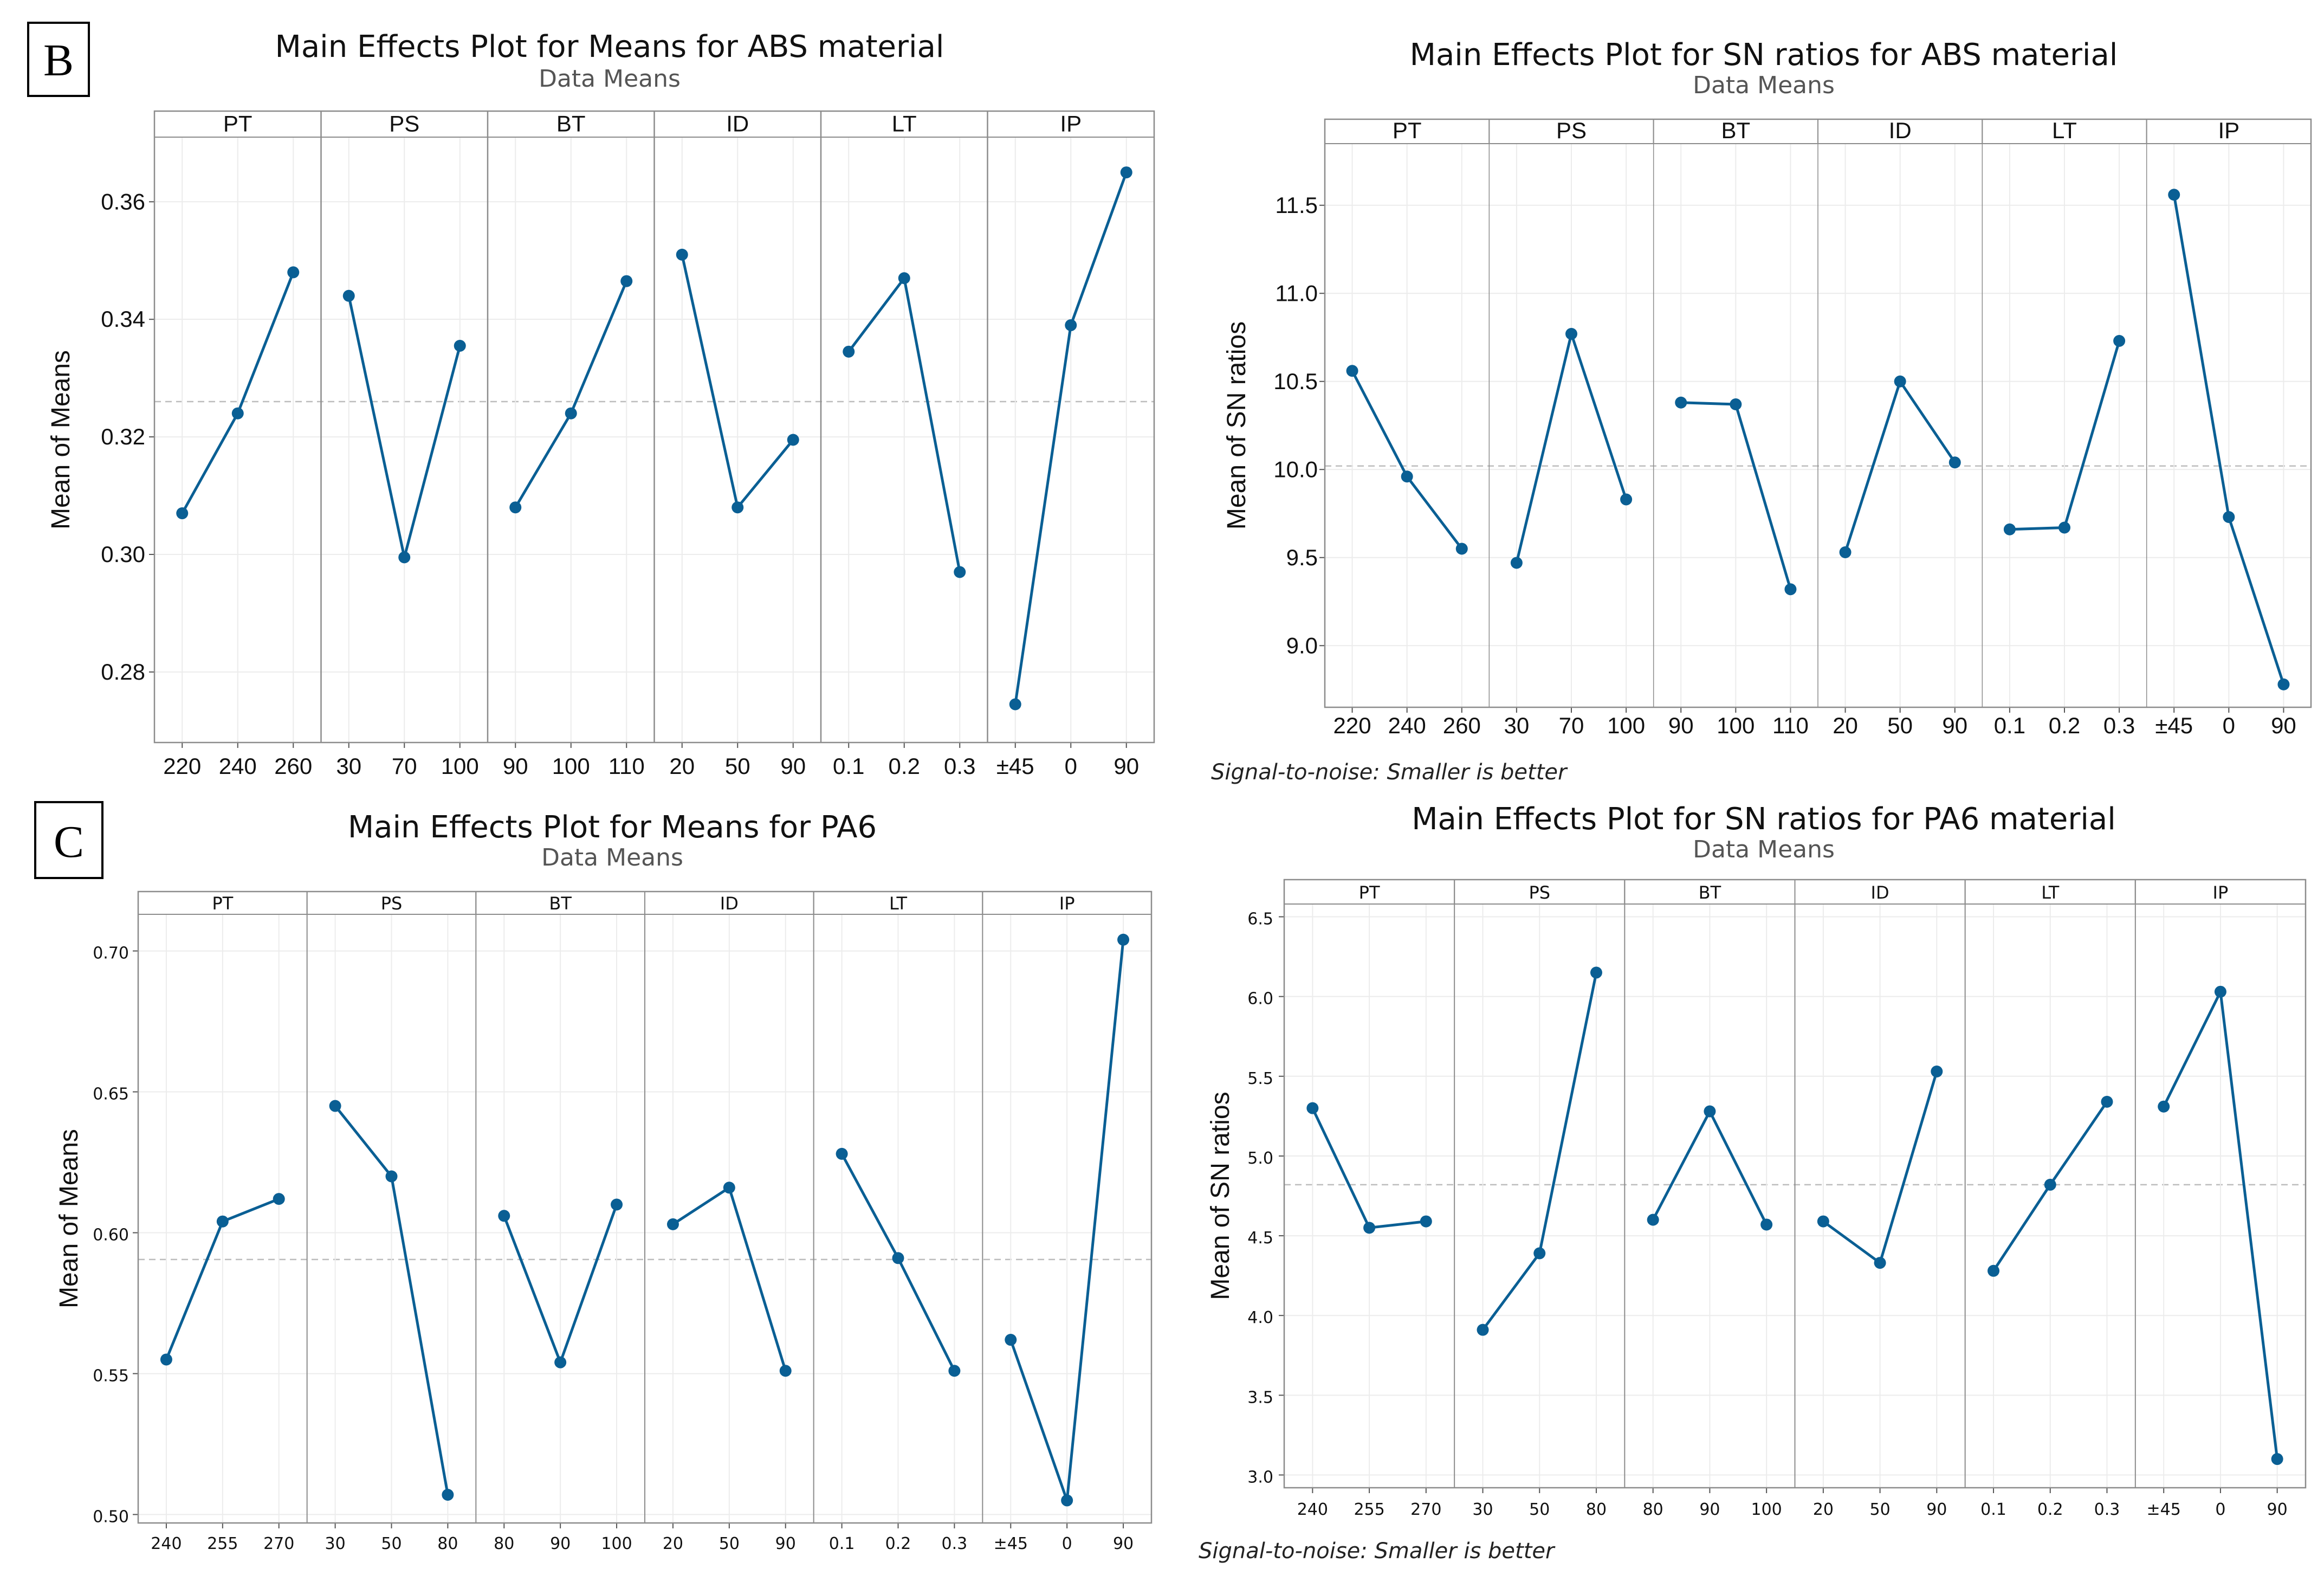 This screenshot has width=2324, height=1588. Describe the element at coordinates (1425, 1509) in the screenshot. I see `x-tick-label: 270` at that location.